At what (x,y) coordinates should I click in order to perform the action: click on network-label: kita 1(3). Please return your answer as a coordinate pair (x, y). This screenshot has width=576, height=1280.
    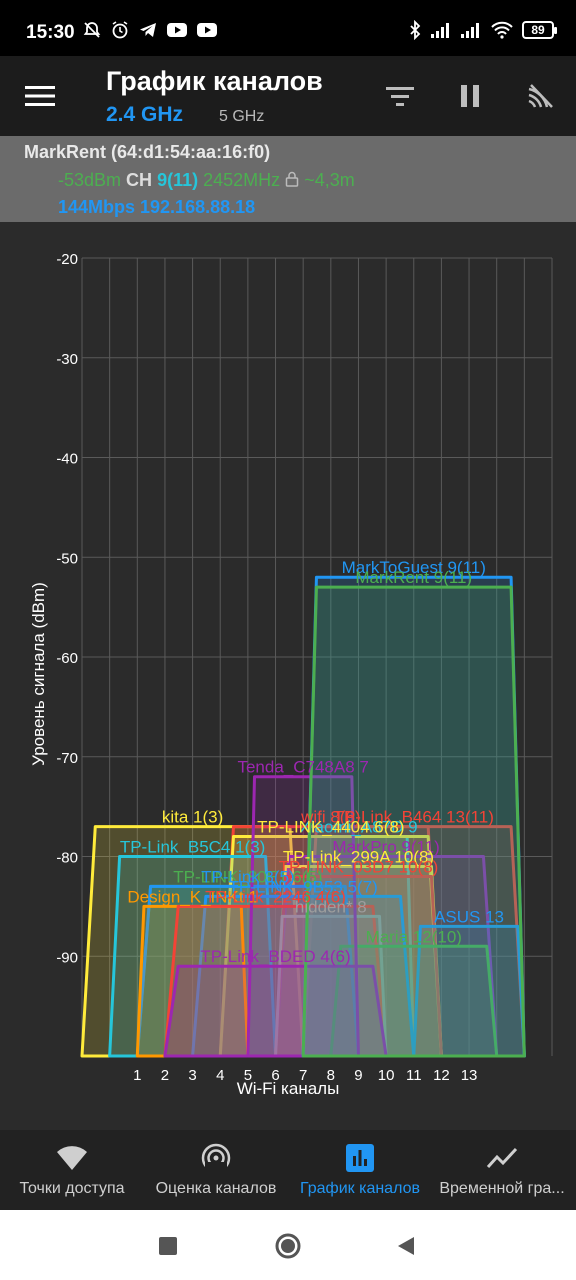
    Looking at the image, I should click on (192, 817).